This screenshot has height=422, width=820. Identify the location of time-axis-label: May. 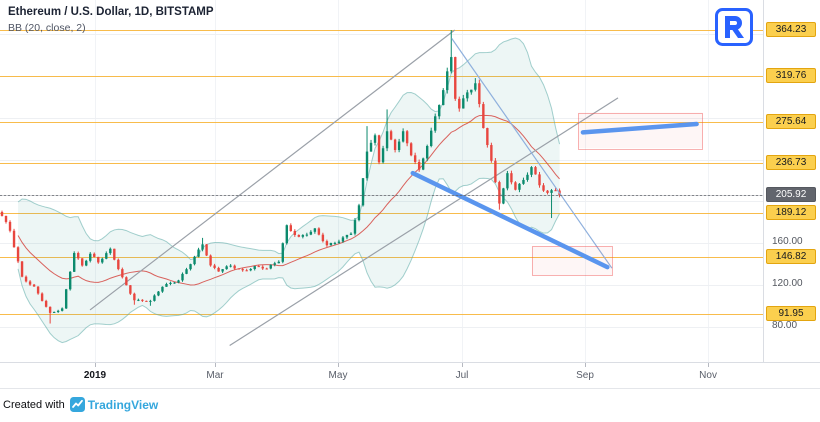
(338, 375).